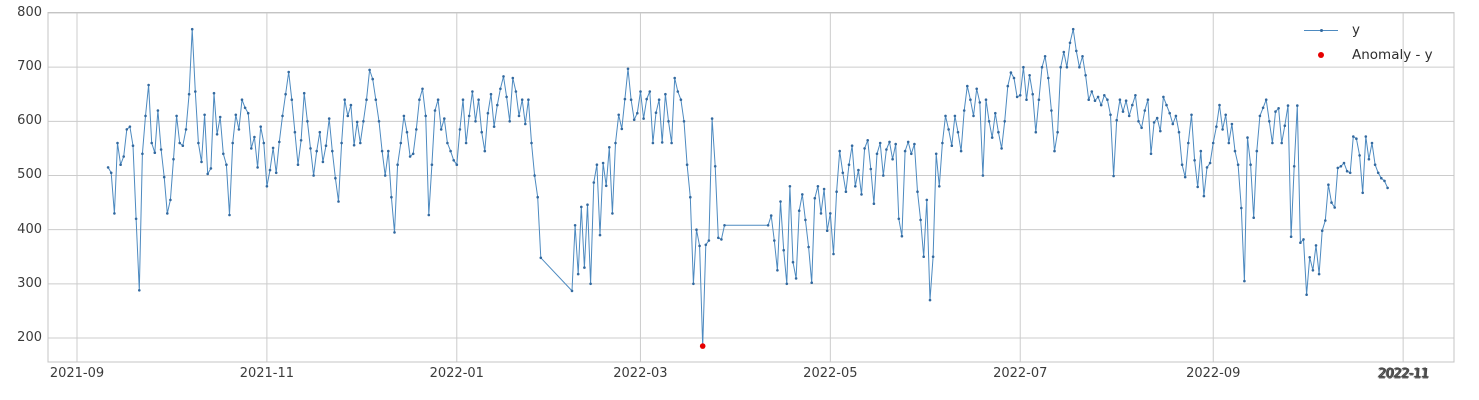 Image resolution: width=1479 pixels, height=400 pixels. I want to click on y-tick-label-800: 800, so click(29, 12).